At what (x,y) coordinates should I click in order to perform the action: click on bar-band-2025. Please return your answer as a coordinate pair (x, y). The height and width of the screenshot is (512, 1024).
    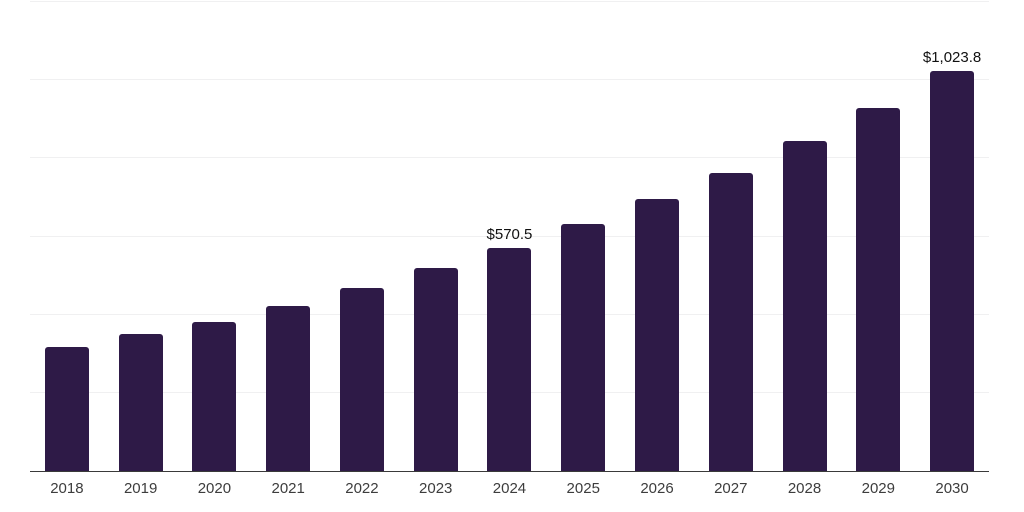
    Looking at the image, I should click on (583, 236).